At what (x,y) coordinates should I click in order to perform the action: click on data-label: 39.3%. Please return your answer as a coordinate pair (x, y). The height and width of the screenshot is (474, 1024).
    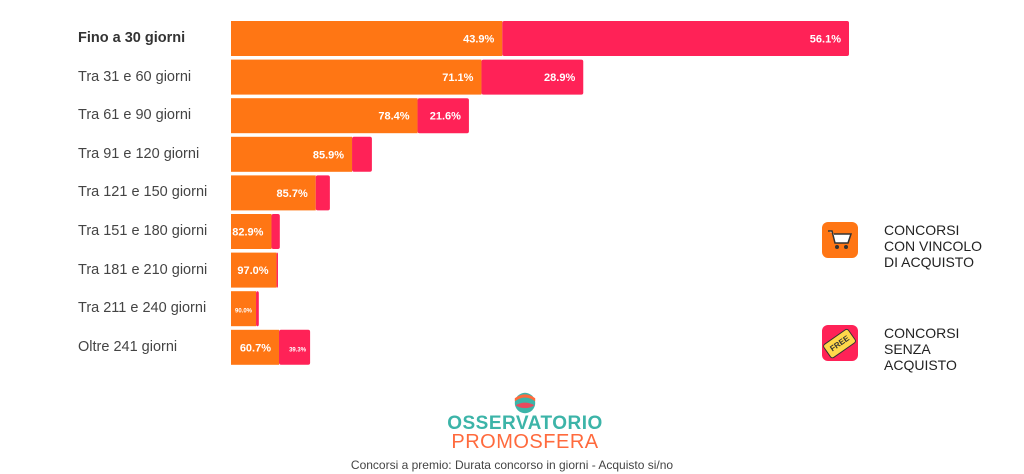
    Looking at the image, I should click on (298, 350).